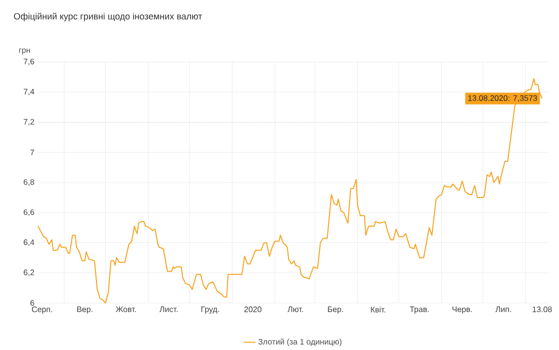  Describe the element at coordinates (169, 309) in the screenshot. I see `x-tick-label: Лист.` at that location.